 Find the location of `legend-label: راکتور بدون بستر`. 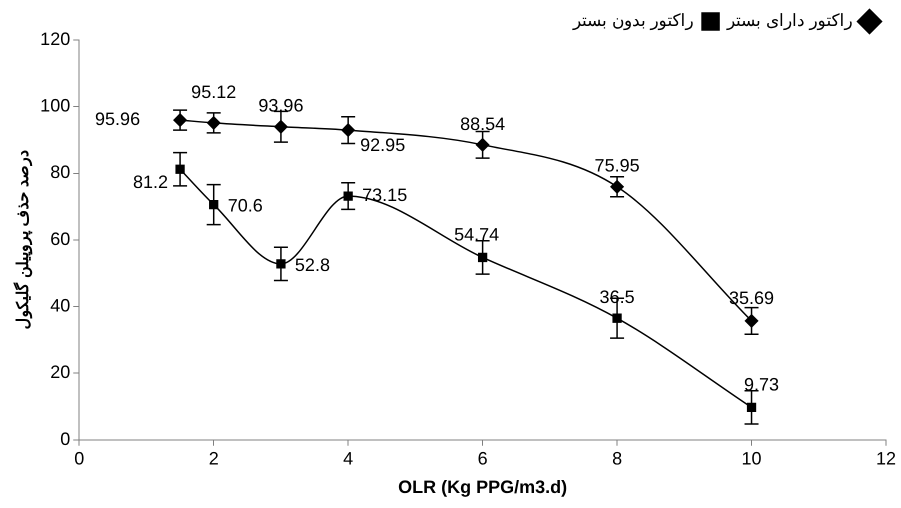

legend-label: راکتور بدون بستر is located at coordinates (633, 21).